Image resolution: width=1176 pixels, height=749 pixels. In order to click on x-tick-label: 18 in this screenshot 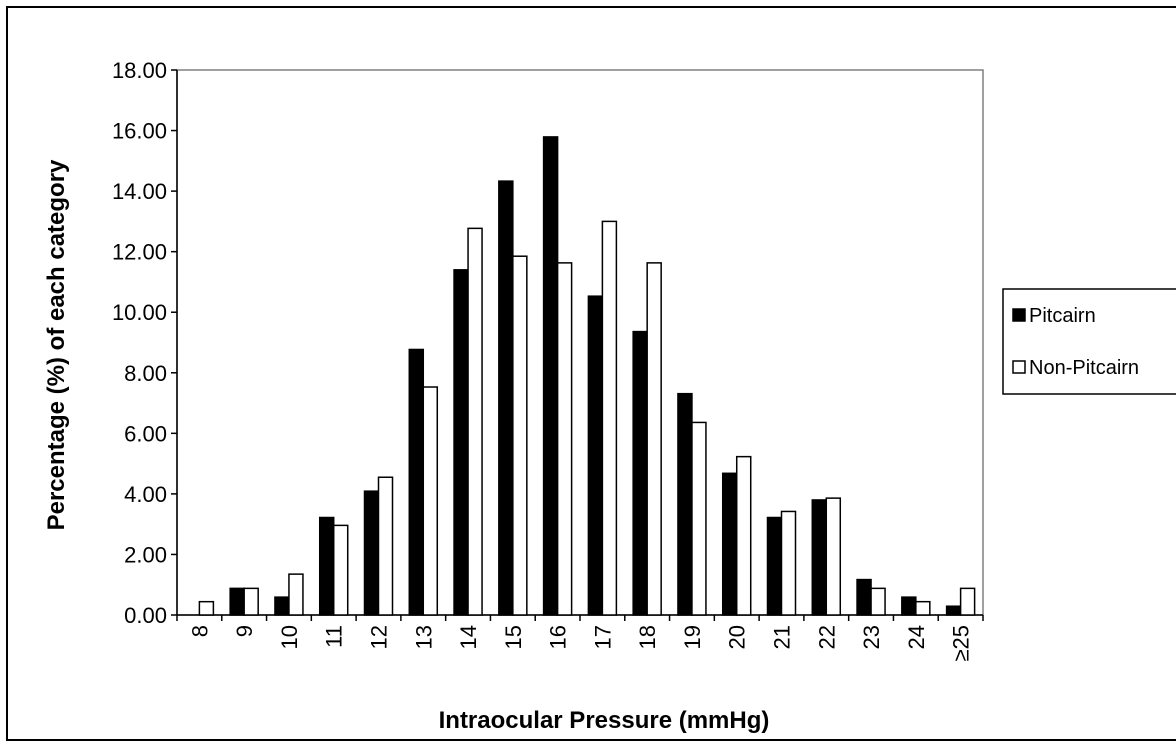, I will do `click(647, 637)`.